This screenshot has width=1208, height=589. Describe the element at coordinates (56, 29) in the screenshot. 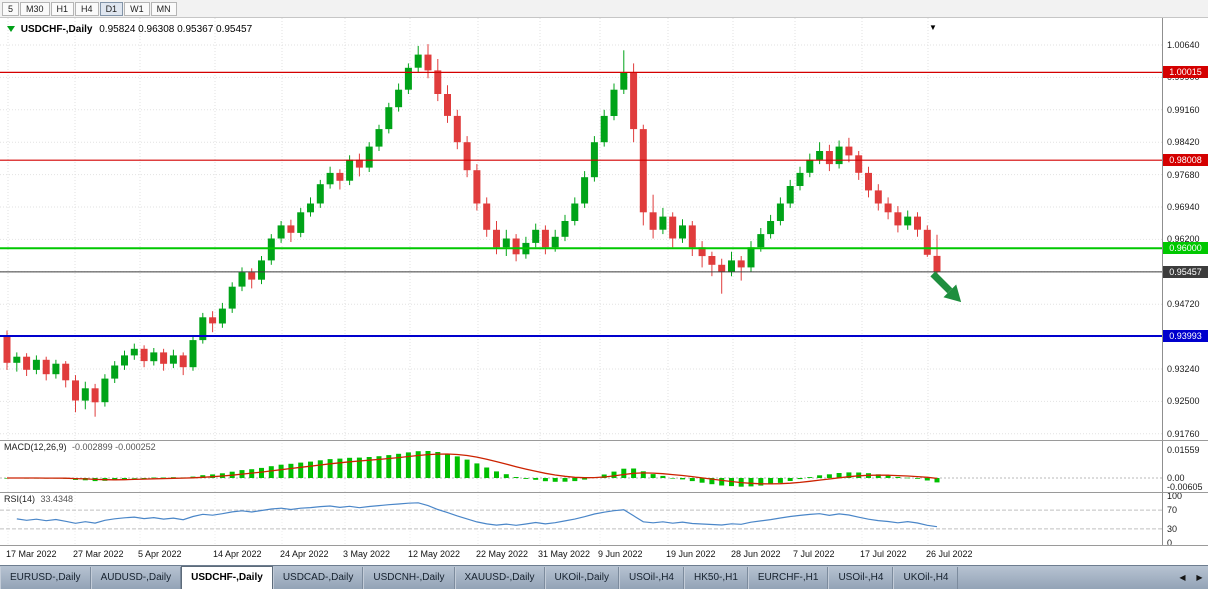

I see `chart-symbol-label: USDCHF-,Daily` at that location.